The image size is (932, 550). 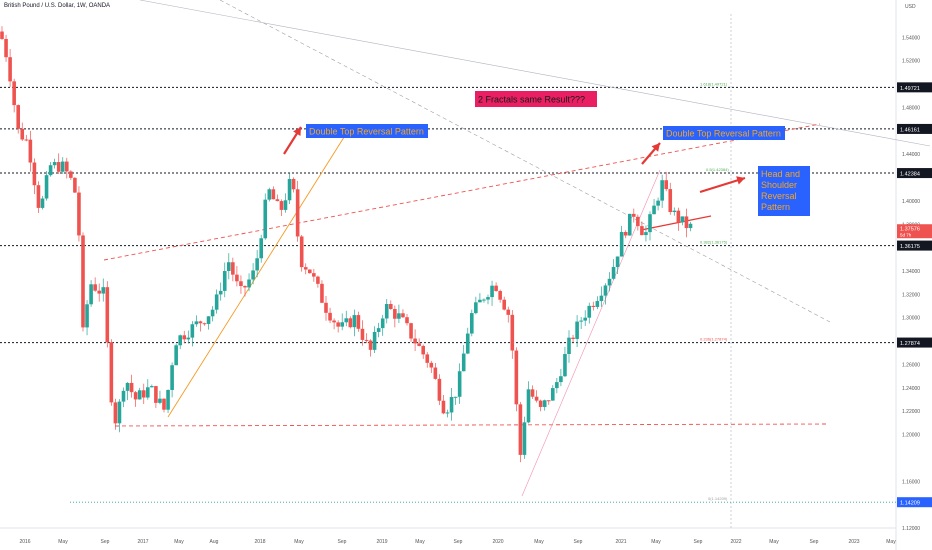 I want to click on price-level-label: 1.27874, so click(x=910, y=344).